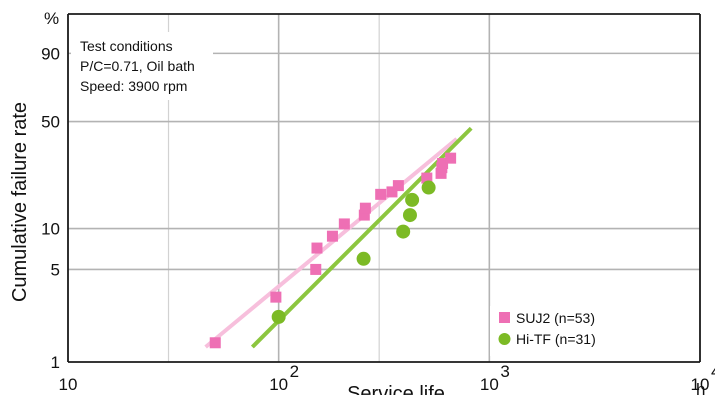 Image resolution: width=715 pixels, height=395 pixels. I want to click on legend-background, so click(555, 331).